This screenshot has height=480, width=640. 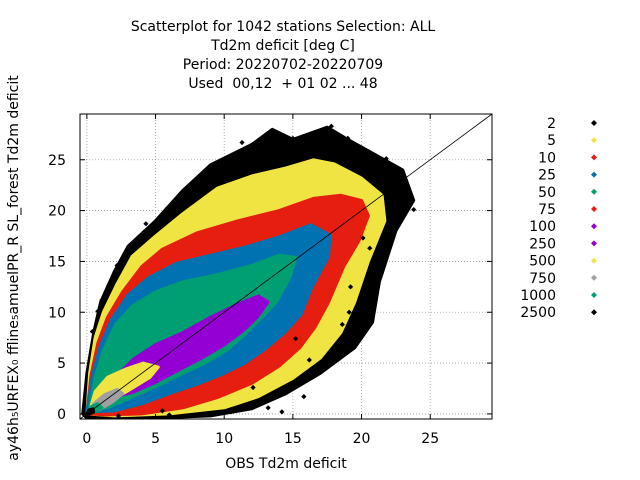 I want to click on x-tick-label: 5, so click(x=155, y=439).